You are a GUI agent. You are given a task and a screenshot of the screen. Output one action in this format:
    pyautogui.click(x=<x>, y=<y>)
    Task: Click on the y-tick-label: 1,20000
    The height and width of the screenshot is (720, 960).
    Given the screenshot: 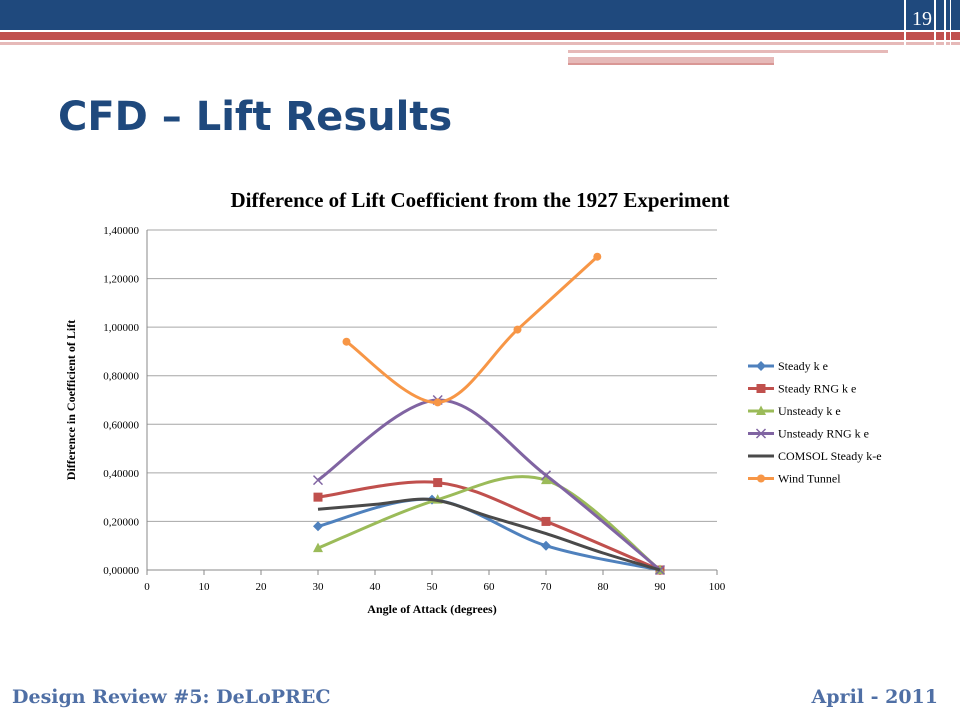 What is the action you would take?
    pyautogui.click(x=121, y=280)
    